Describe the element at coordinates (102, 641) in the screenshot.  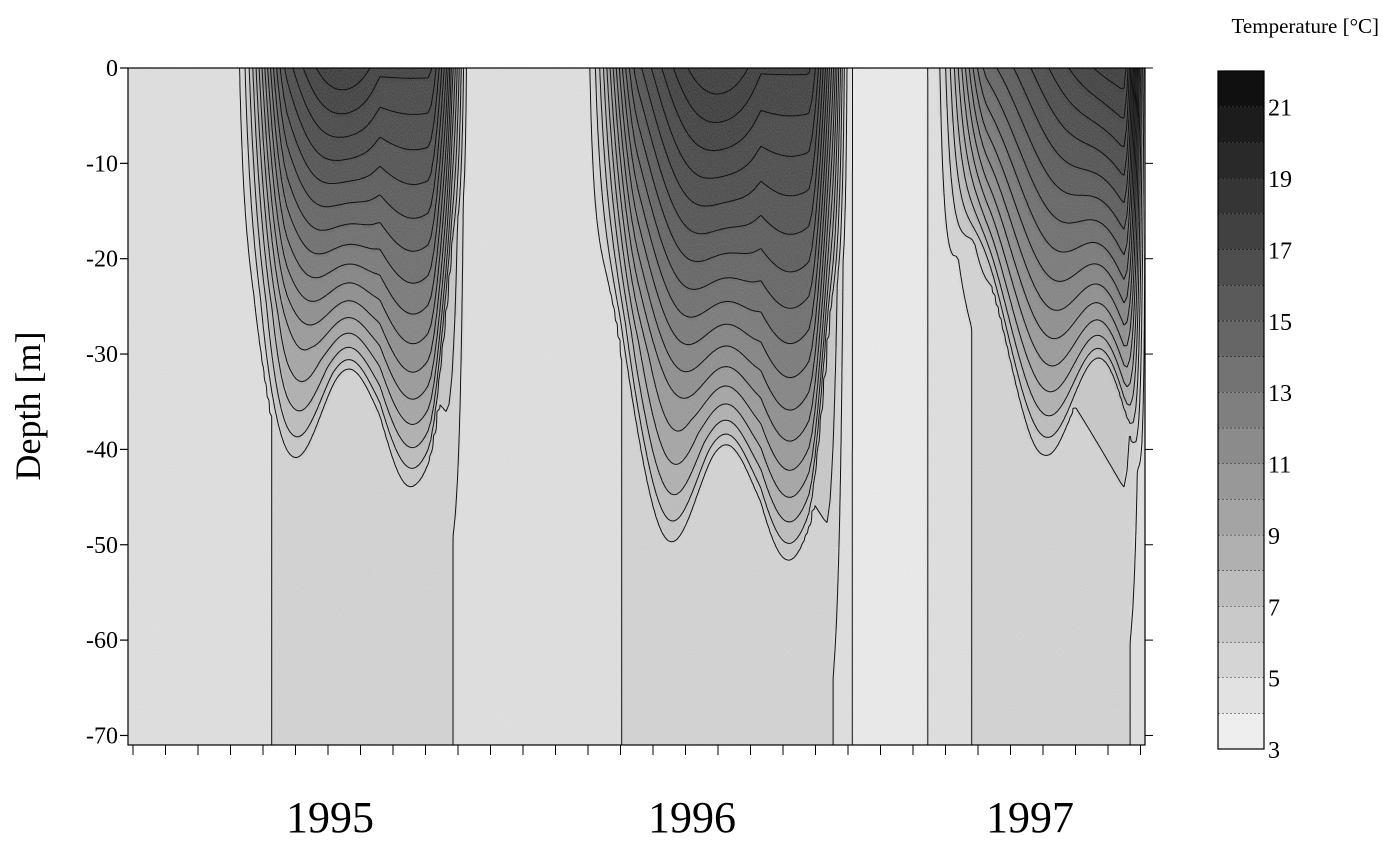
I see `y-tick-label: -60` at that location.